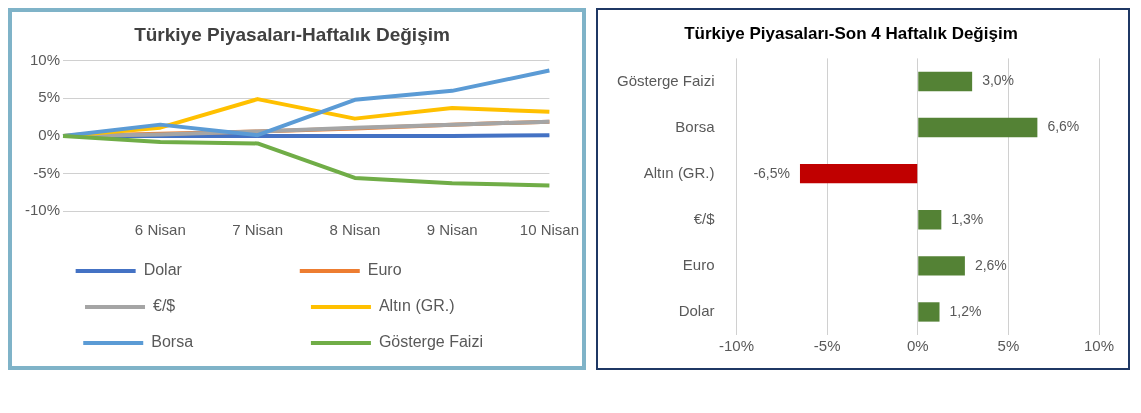 The height and width of the screenshot is (413, 1141). Describe the element at coordinates (438, 270) in the screenshot. I see `legend-label: Euro` at that location.